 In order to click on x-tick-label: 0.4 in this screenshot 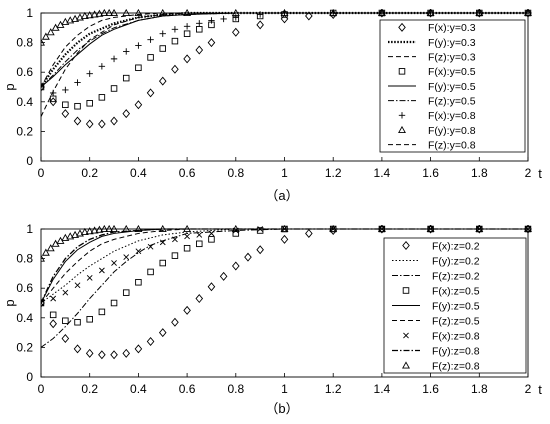, I will do `click(138, 389)`.